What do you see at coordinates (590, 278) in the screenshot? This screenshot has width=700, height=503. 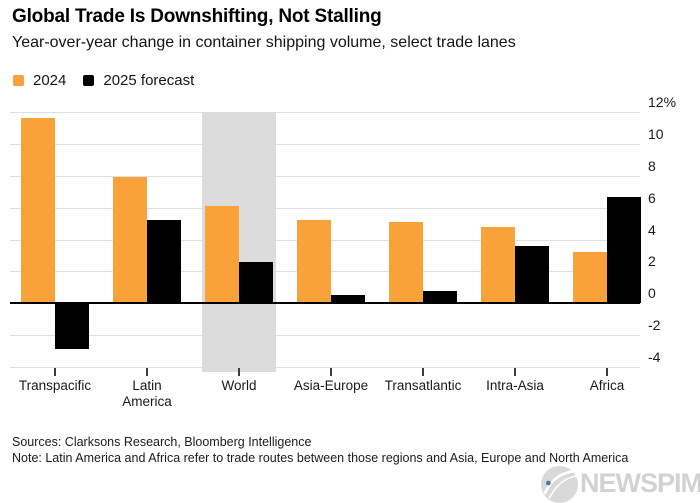 I see `bar-africa-2024` at bounding box center [590, 278].